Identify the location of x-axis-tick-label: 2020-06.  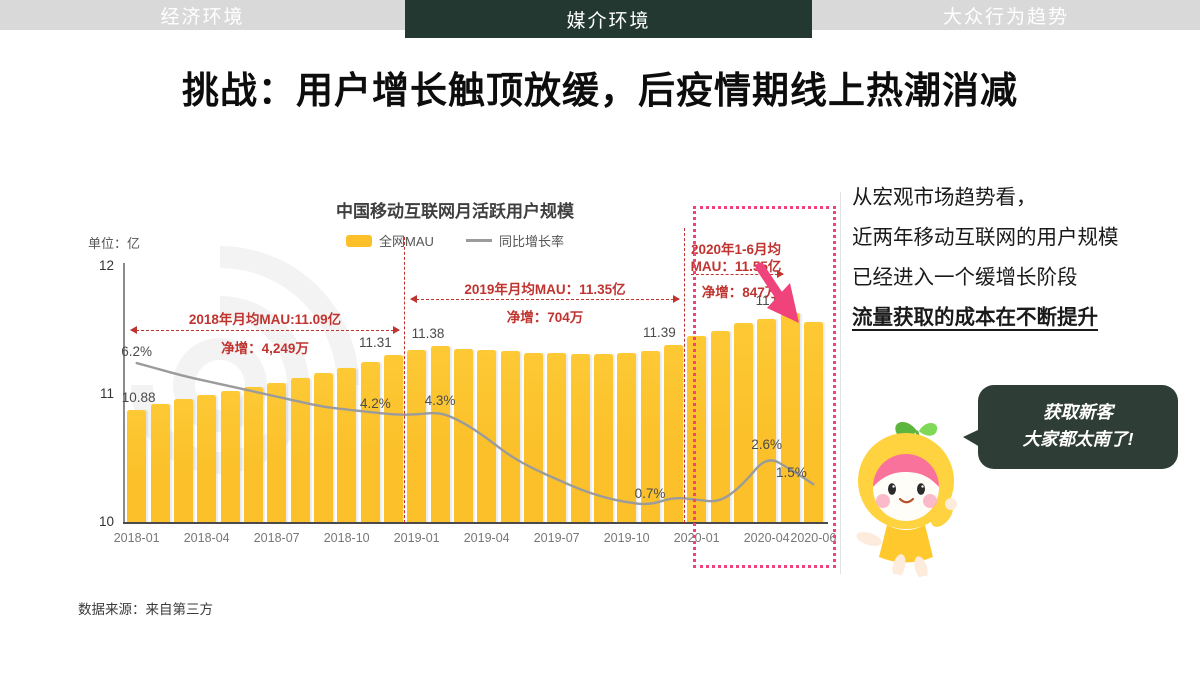
(813, 538).